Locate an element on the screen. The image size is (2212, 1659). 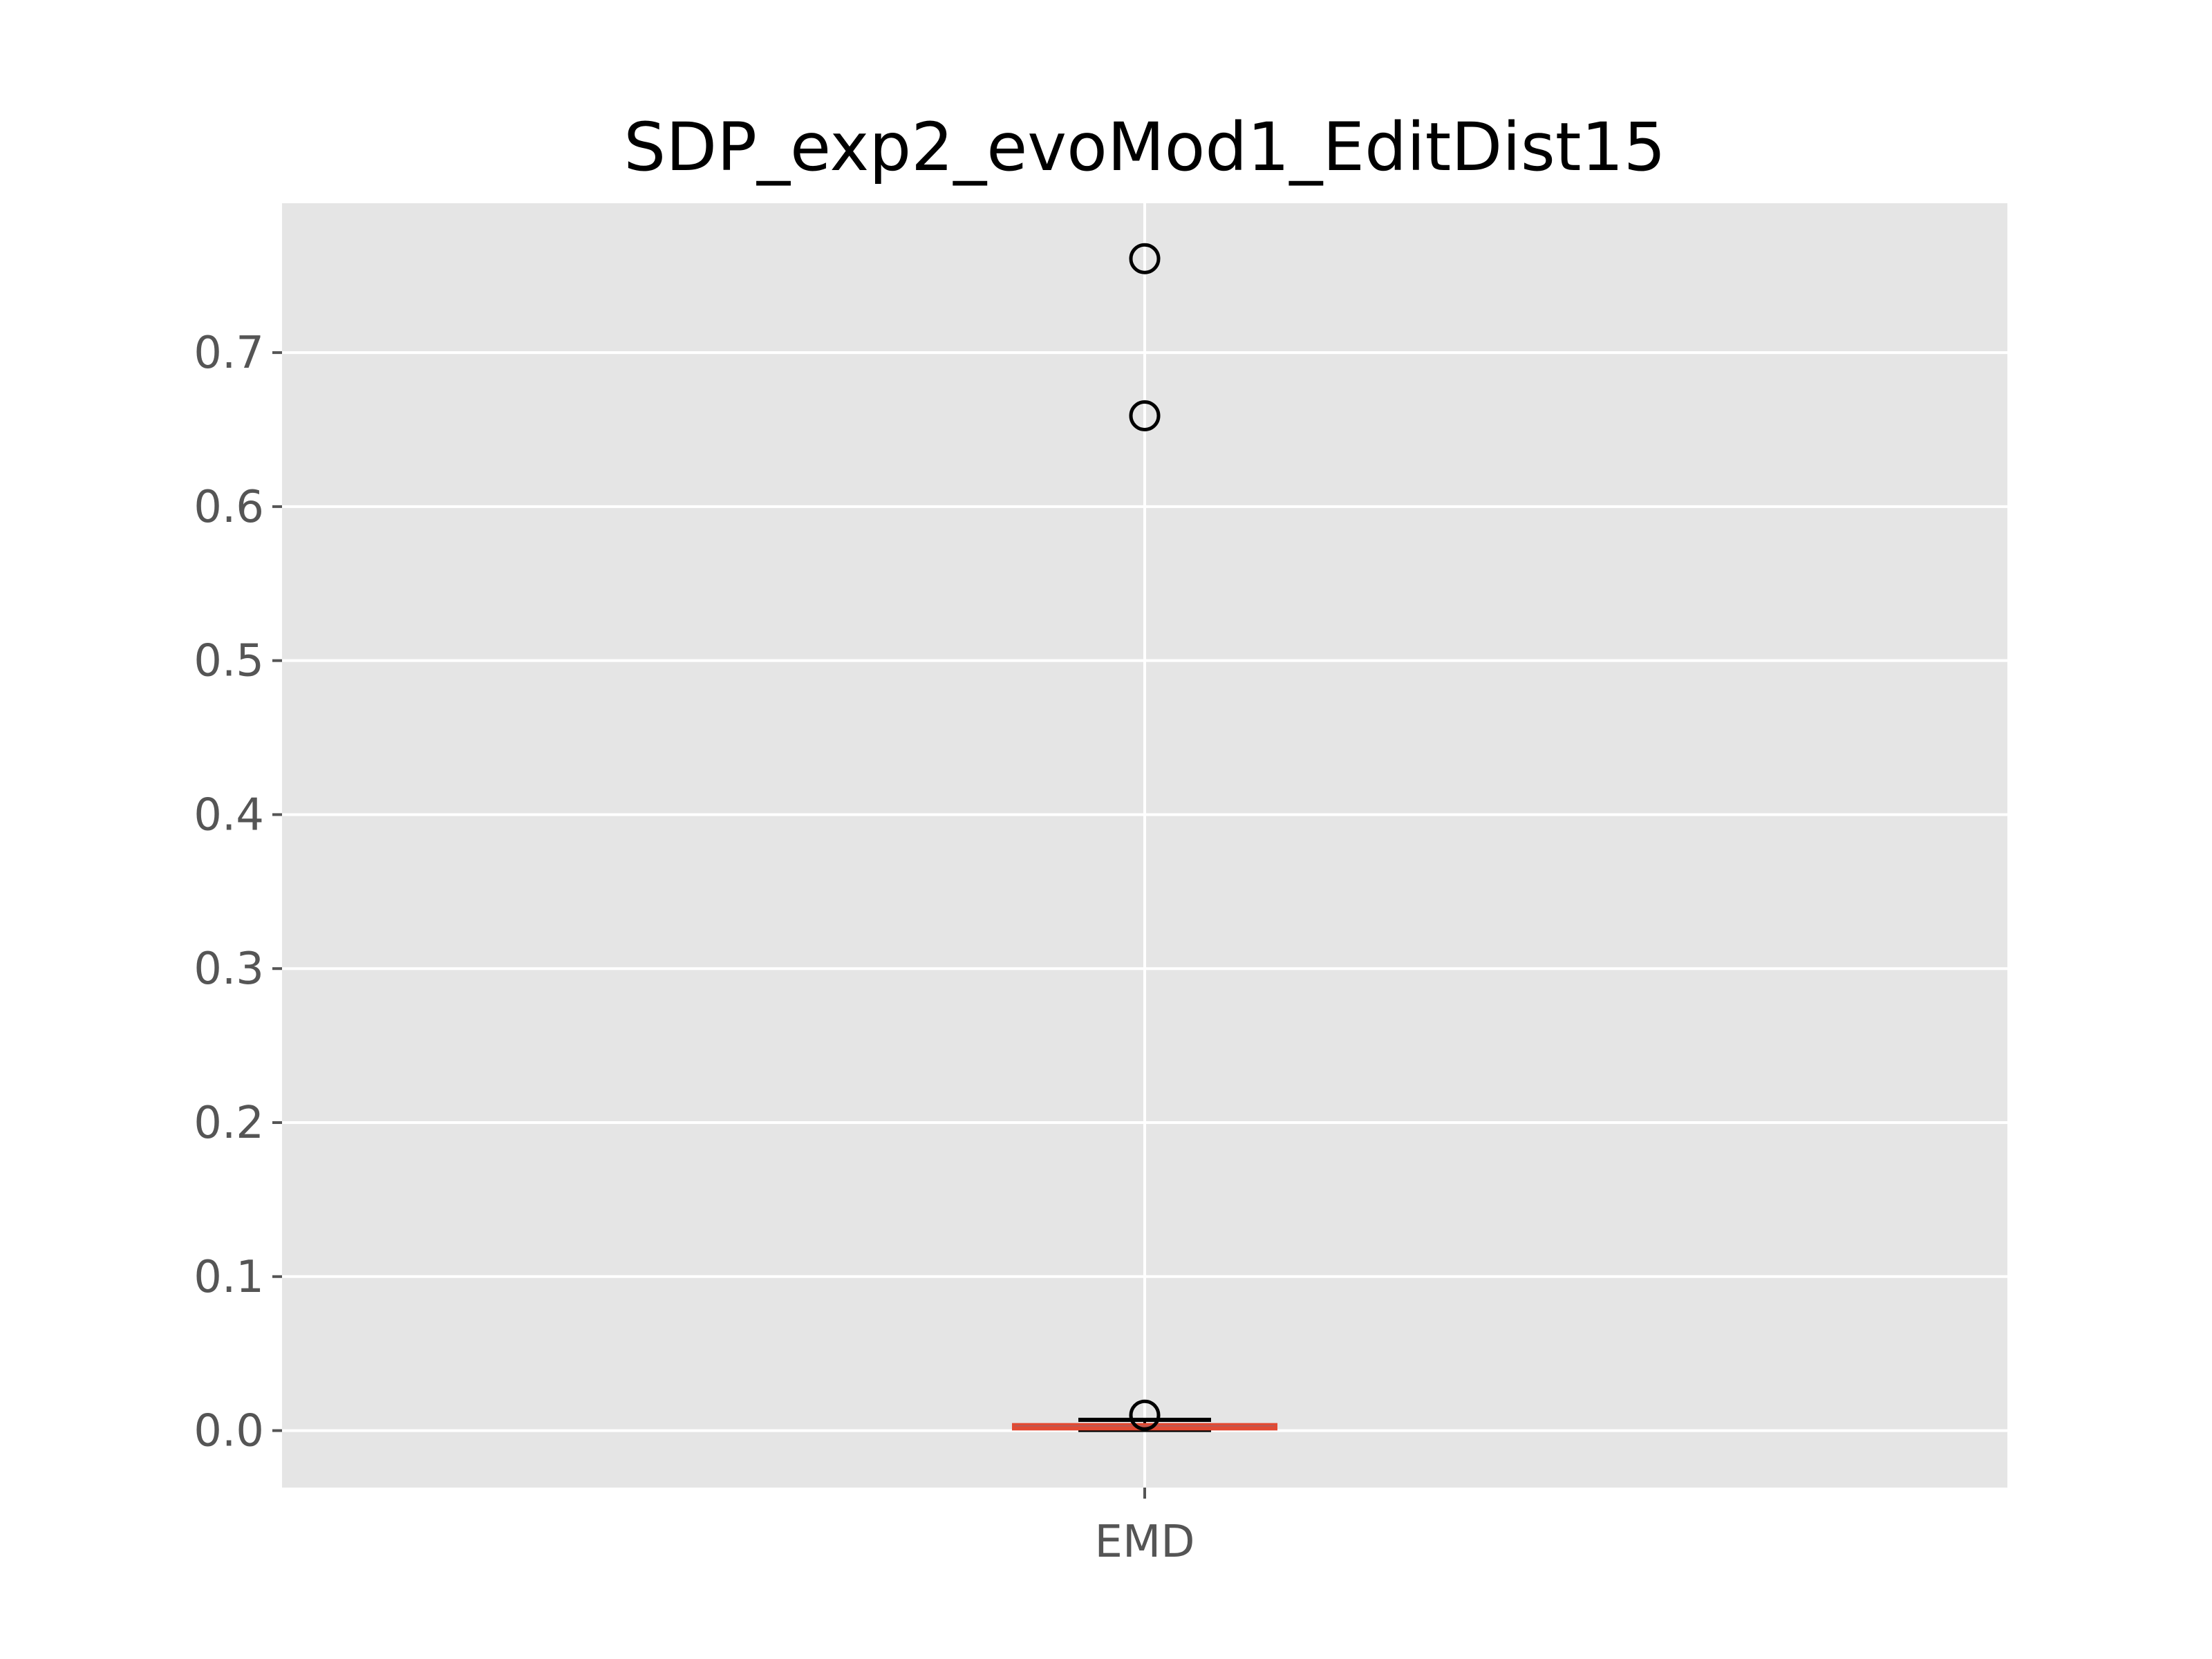
y-tick-label: 0.3 is located at coordinates (229, 969).